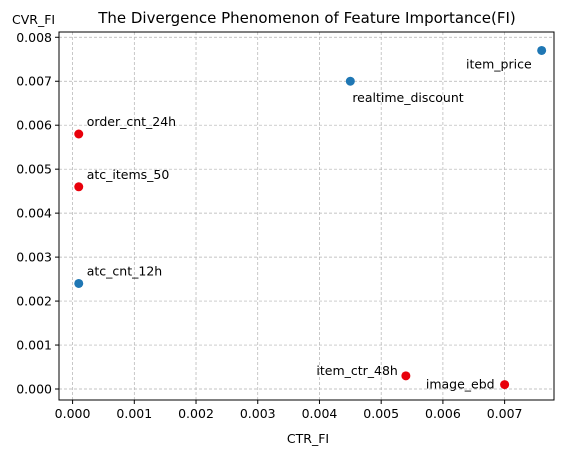  Describe the element at coordinates (33, 19) in the screenshot. I see `y-axis-label: CVR_FI` at that location.